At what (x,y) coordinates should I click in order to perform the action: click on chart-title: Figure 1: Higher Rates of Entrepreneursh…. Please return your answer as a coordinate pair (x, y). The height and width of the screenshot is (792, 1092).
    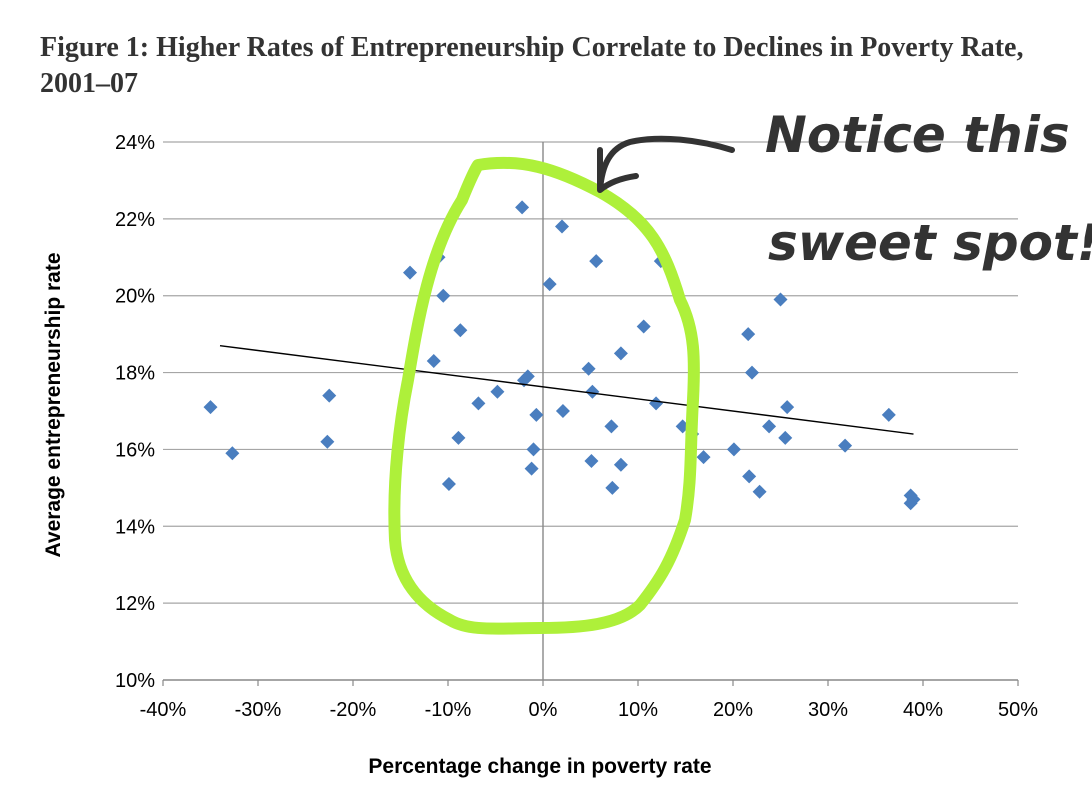
    Looking at the image, I should click on (532, 65).